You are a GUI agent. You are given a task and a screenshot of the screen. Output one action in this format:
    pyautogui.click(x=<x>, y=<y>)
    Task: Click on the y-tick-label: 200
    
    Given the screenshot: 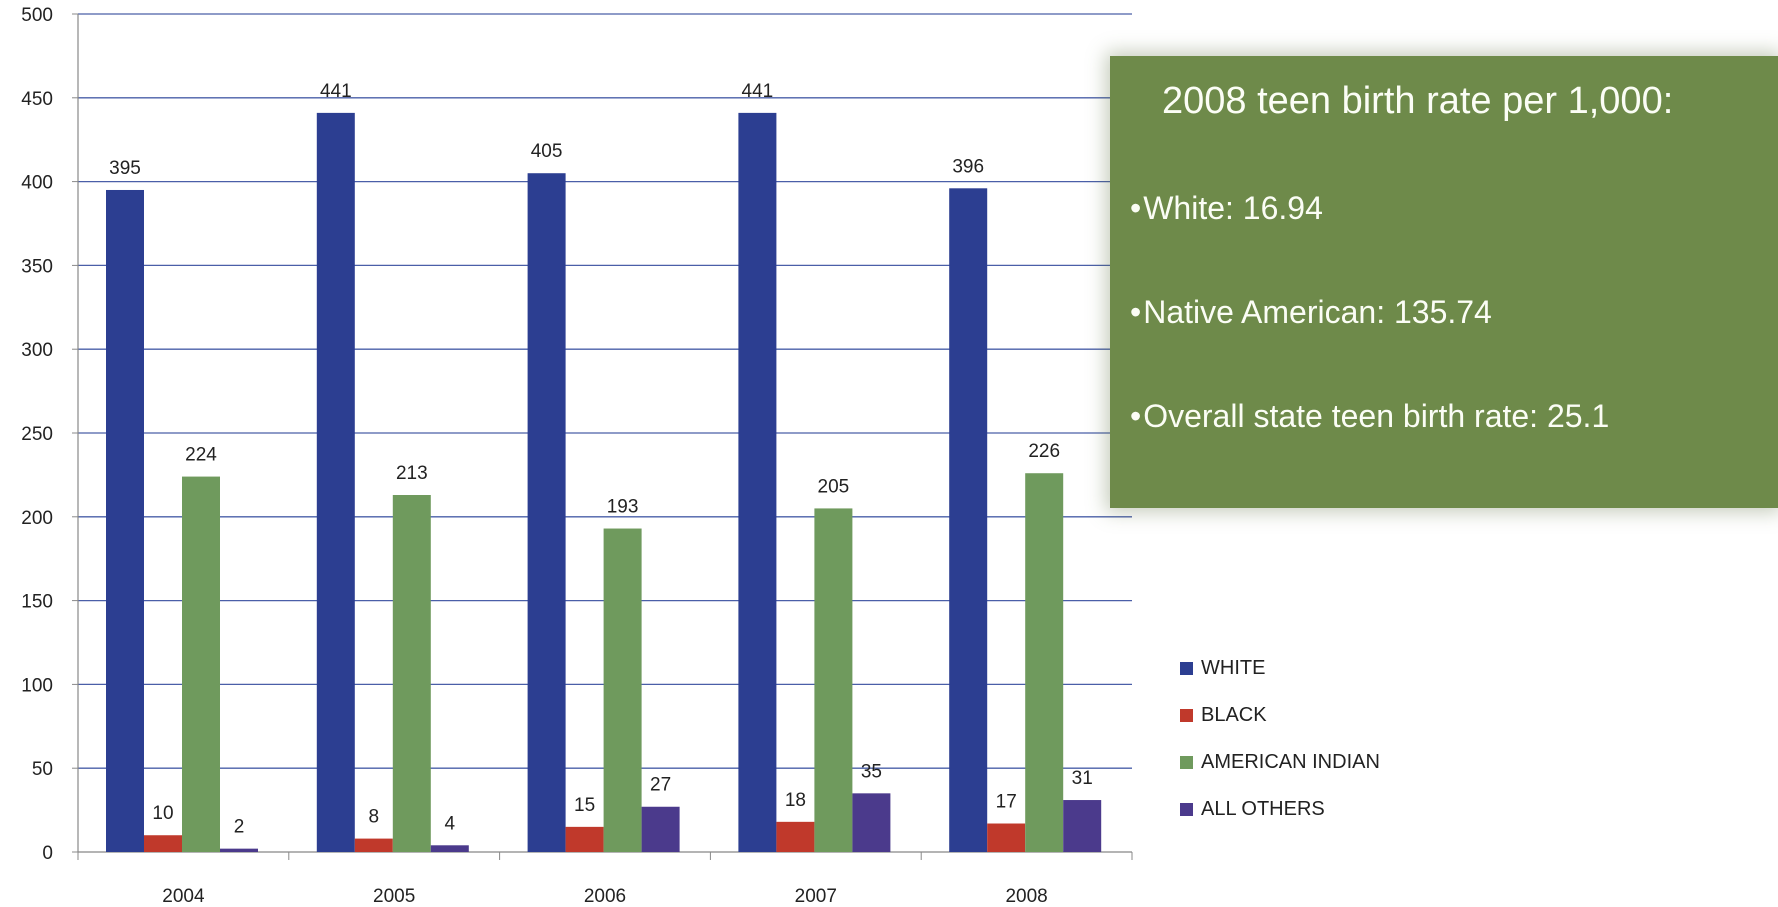 What is the action you would take?
    pyautogui.click(x=37, y=518)
    